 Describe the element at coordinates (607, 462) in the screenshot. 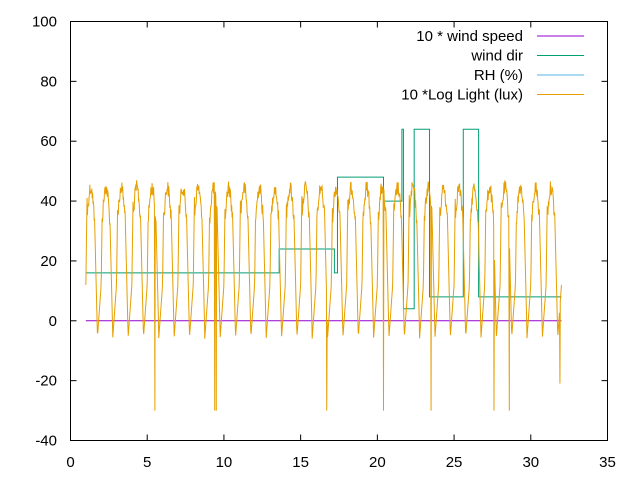

I see `x-tick-label: 35` at that location.